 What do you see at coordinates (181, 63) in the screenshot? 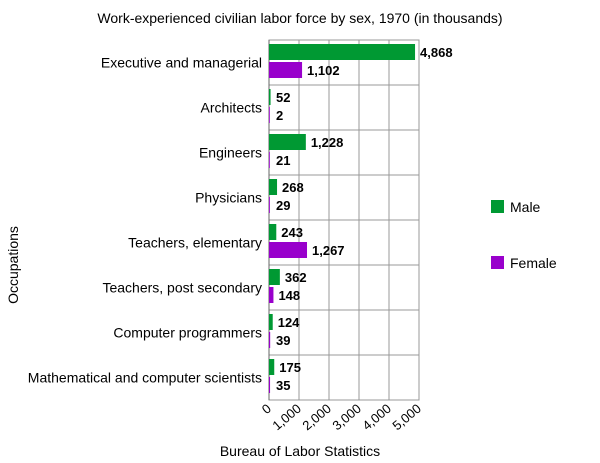
I see `category-label: Executive and managerial` at bounding box center [181, 63].